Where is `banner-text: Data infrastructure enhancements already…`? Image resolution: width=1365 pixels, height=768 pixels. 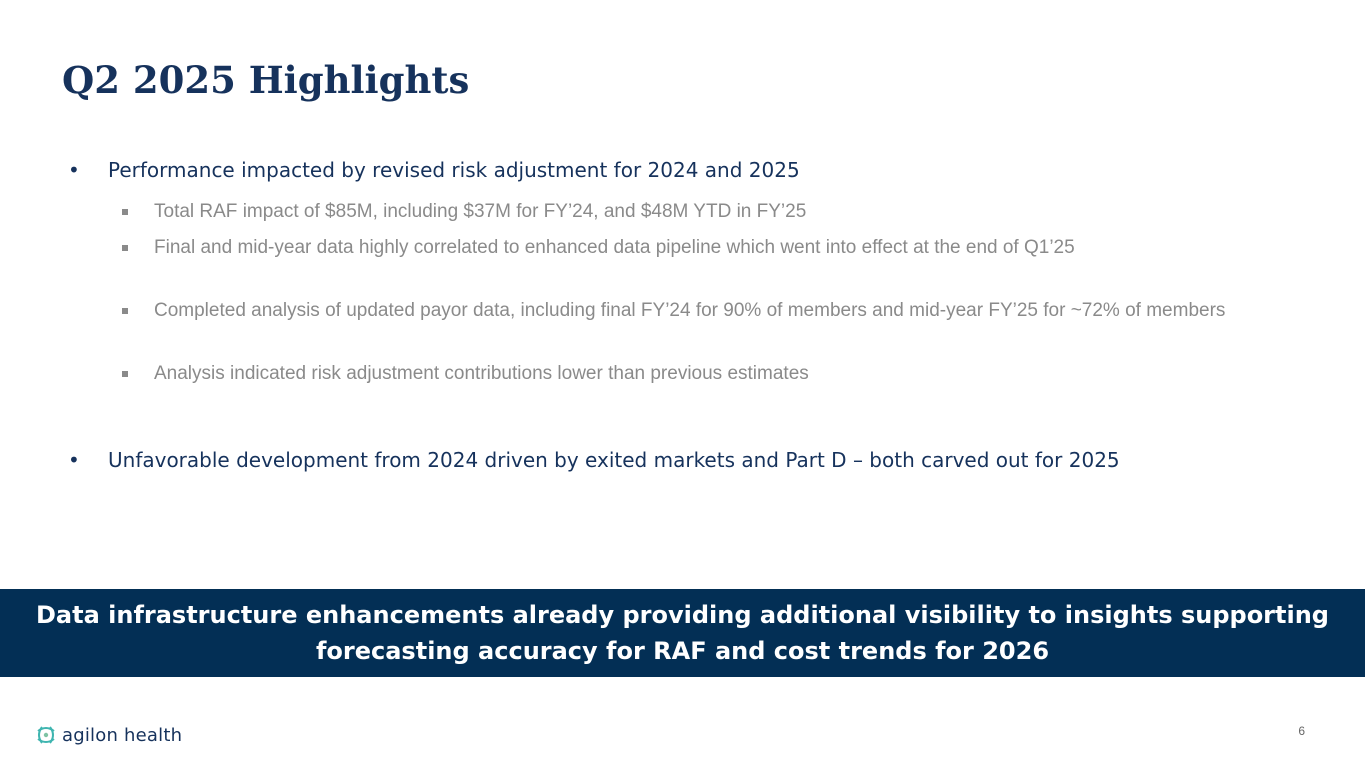
banner-text: Data infrastructure enhancements already… is located at coordinates (682, 633).